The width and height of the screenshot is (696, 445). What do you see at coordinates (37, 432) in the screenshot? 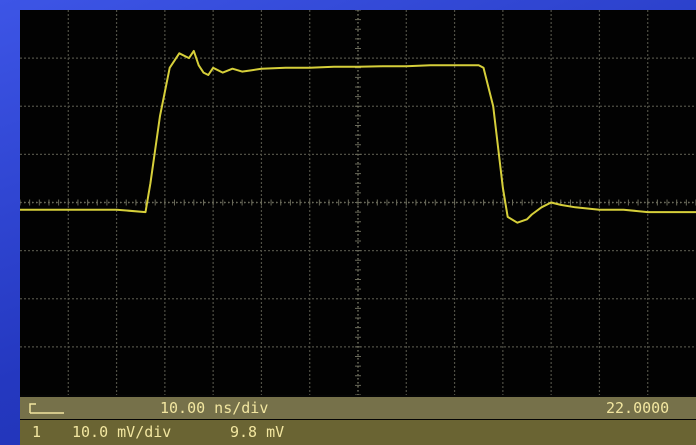
I see `channel-number: 1` at bounding box center [37, 432].